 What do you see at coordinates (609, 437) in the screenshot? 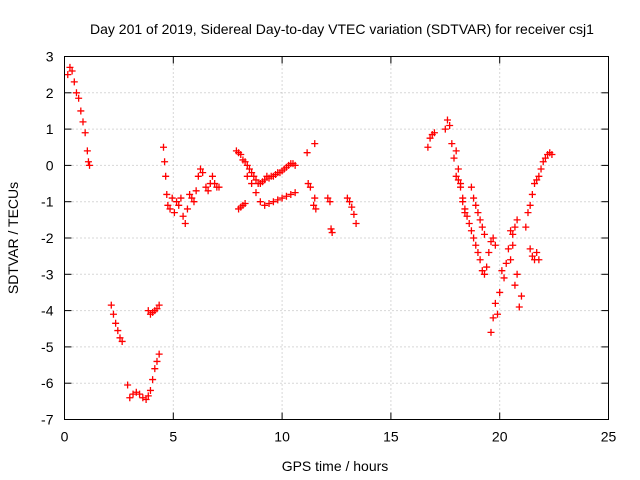
I see `x-tick-label: 25` at bounding box center [609, 437].